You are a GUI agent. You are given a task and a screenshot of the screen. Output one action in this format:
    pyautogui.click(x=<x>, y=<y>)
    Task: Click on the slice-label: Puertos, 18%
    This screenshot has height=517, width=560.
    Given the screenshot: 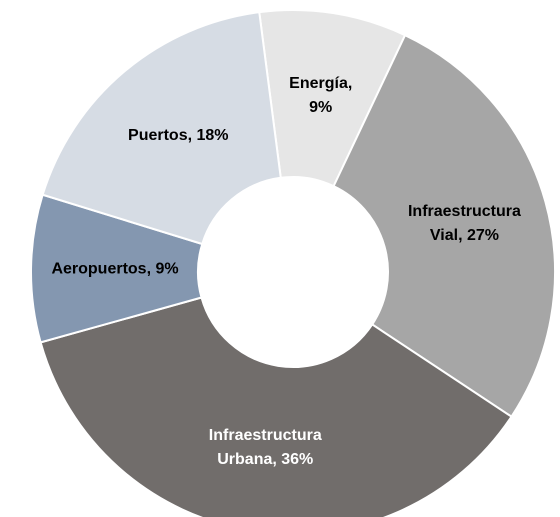 What is the action you would take?
    pyautogui.click(x=178, y=135)
    